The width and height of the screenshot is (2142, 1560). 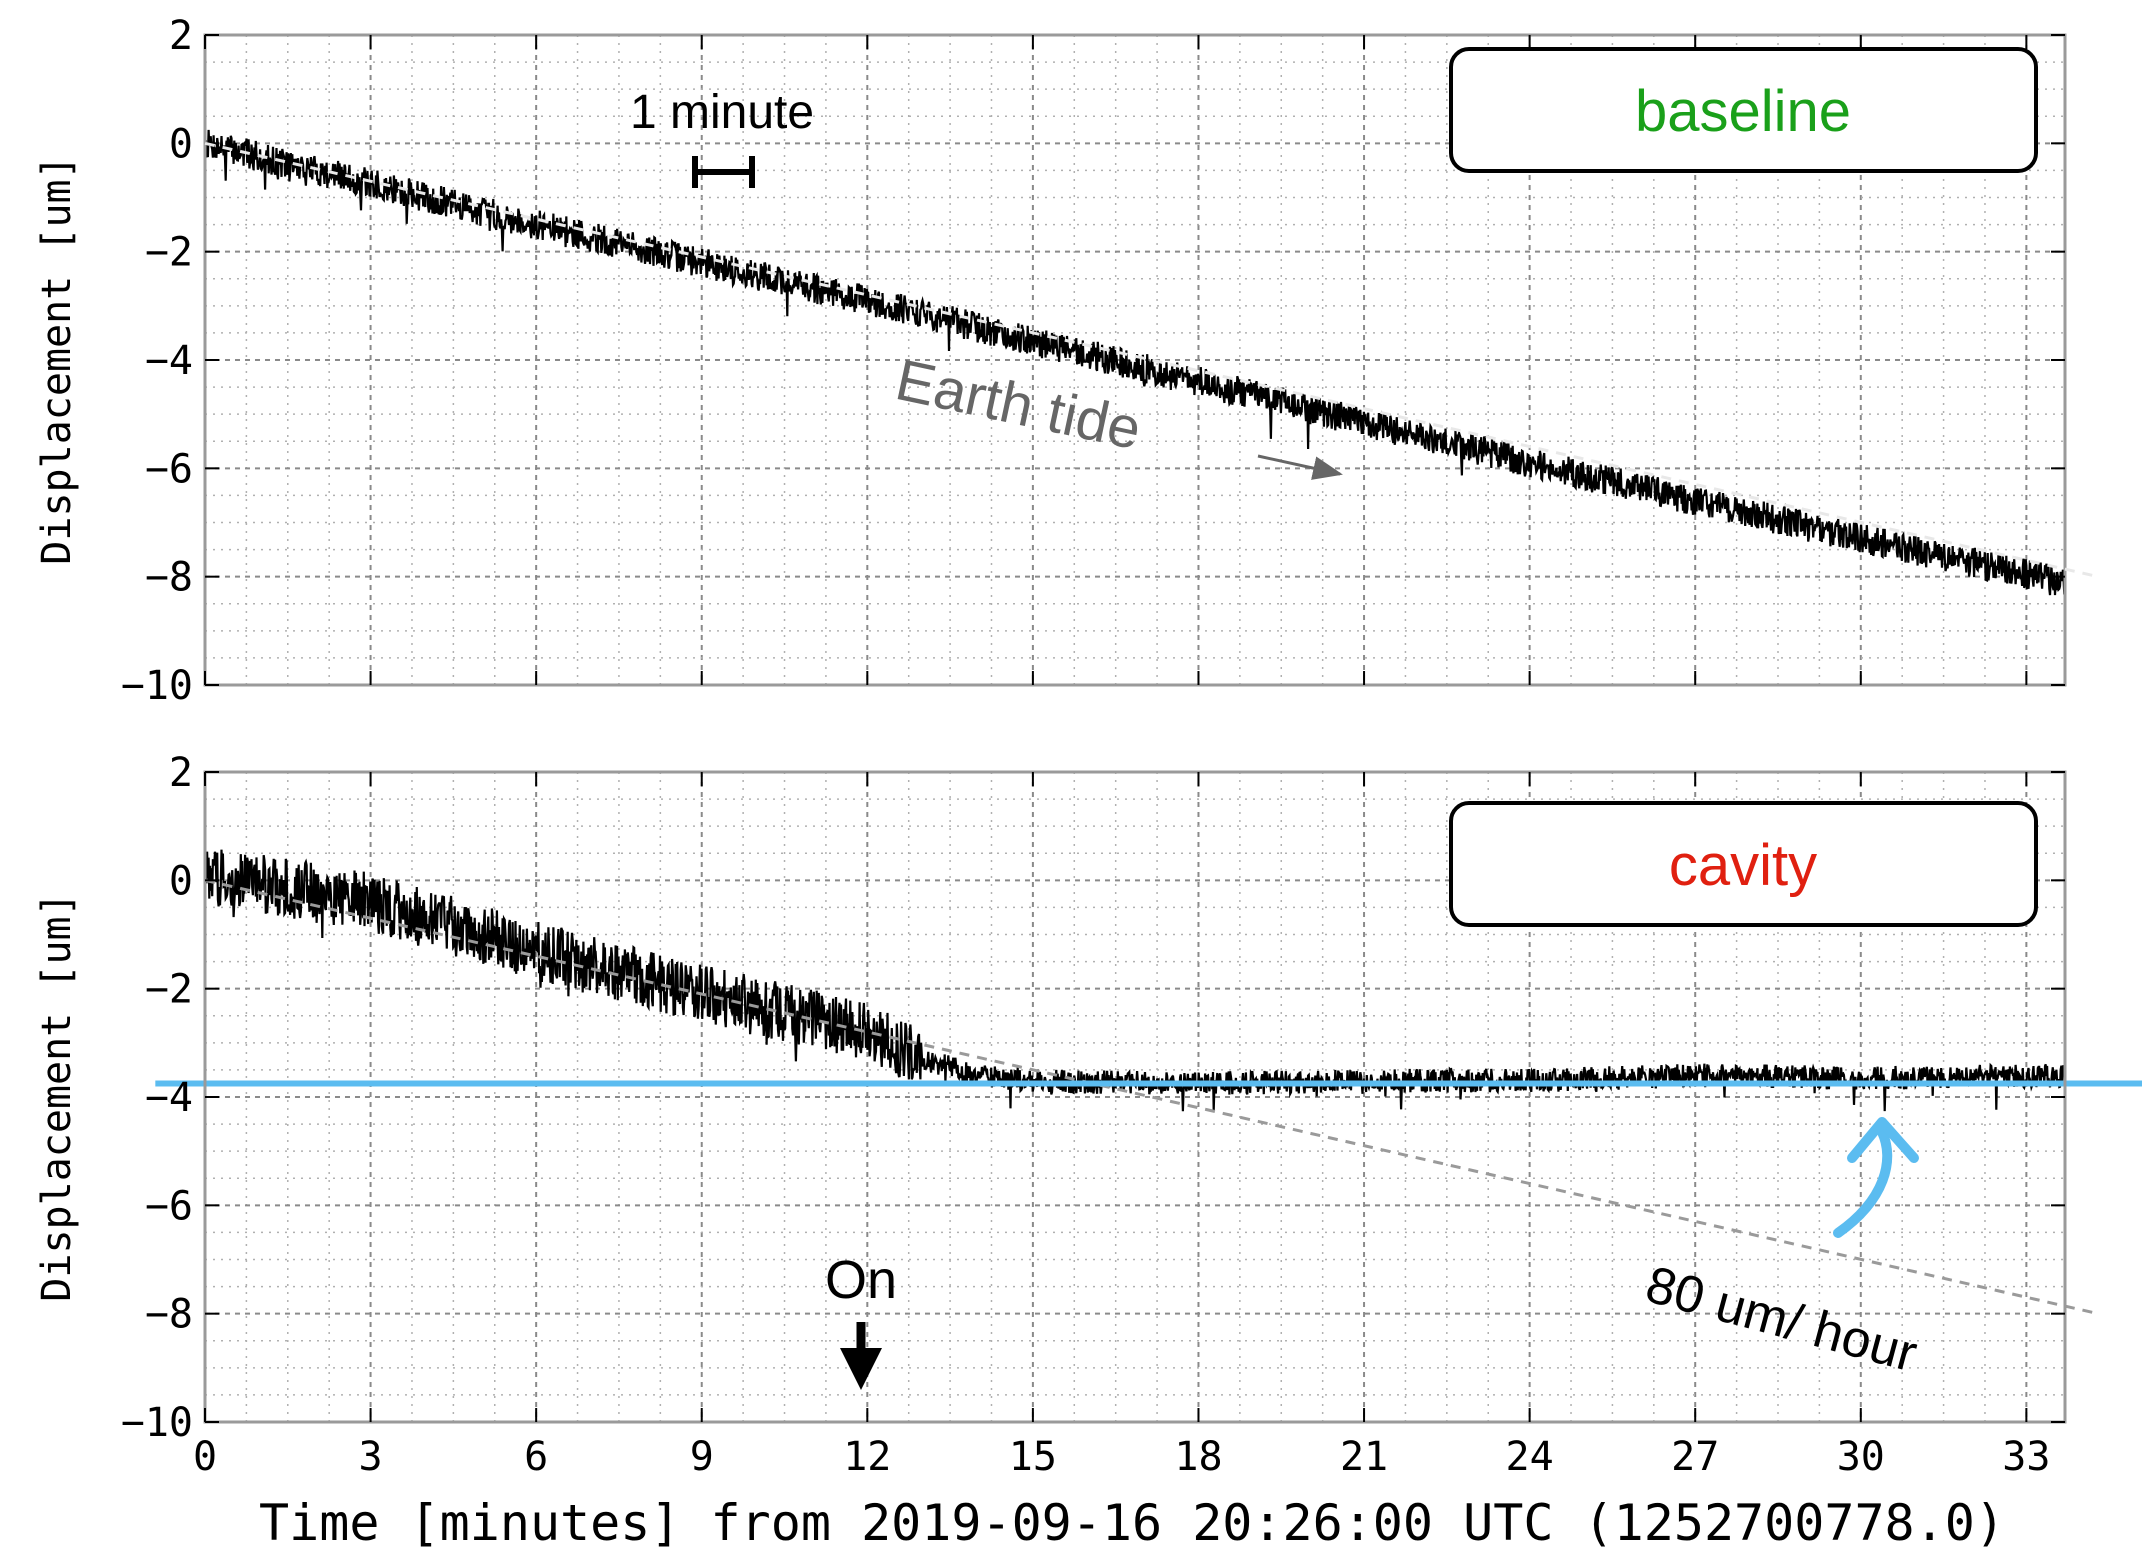 I want to click on rate-label: 80 um/ hour, so click(x=1781, y=1320).